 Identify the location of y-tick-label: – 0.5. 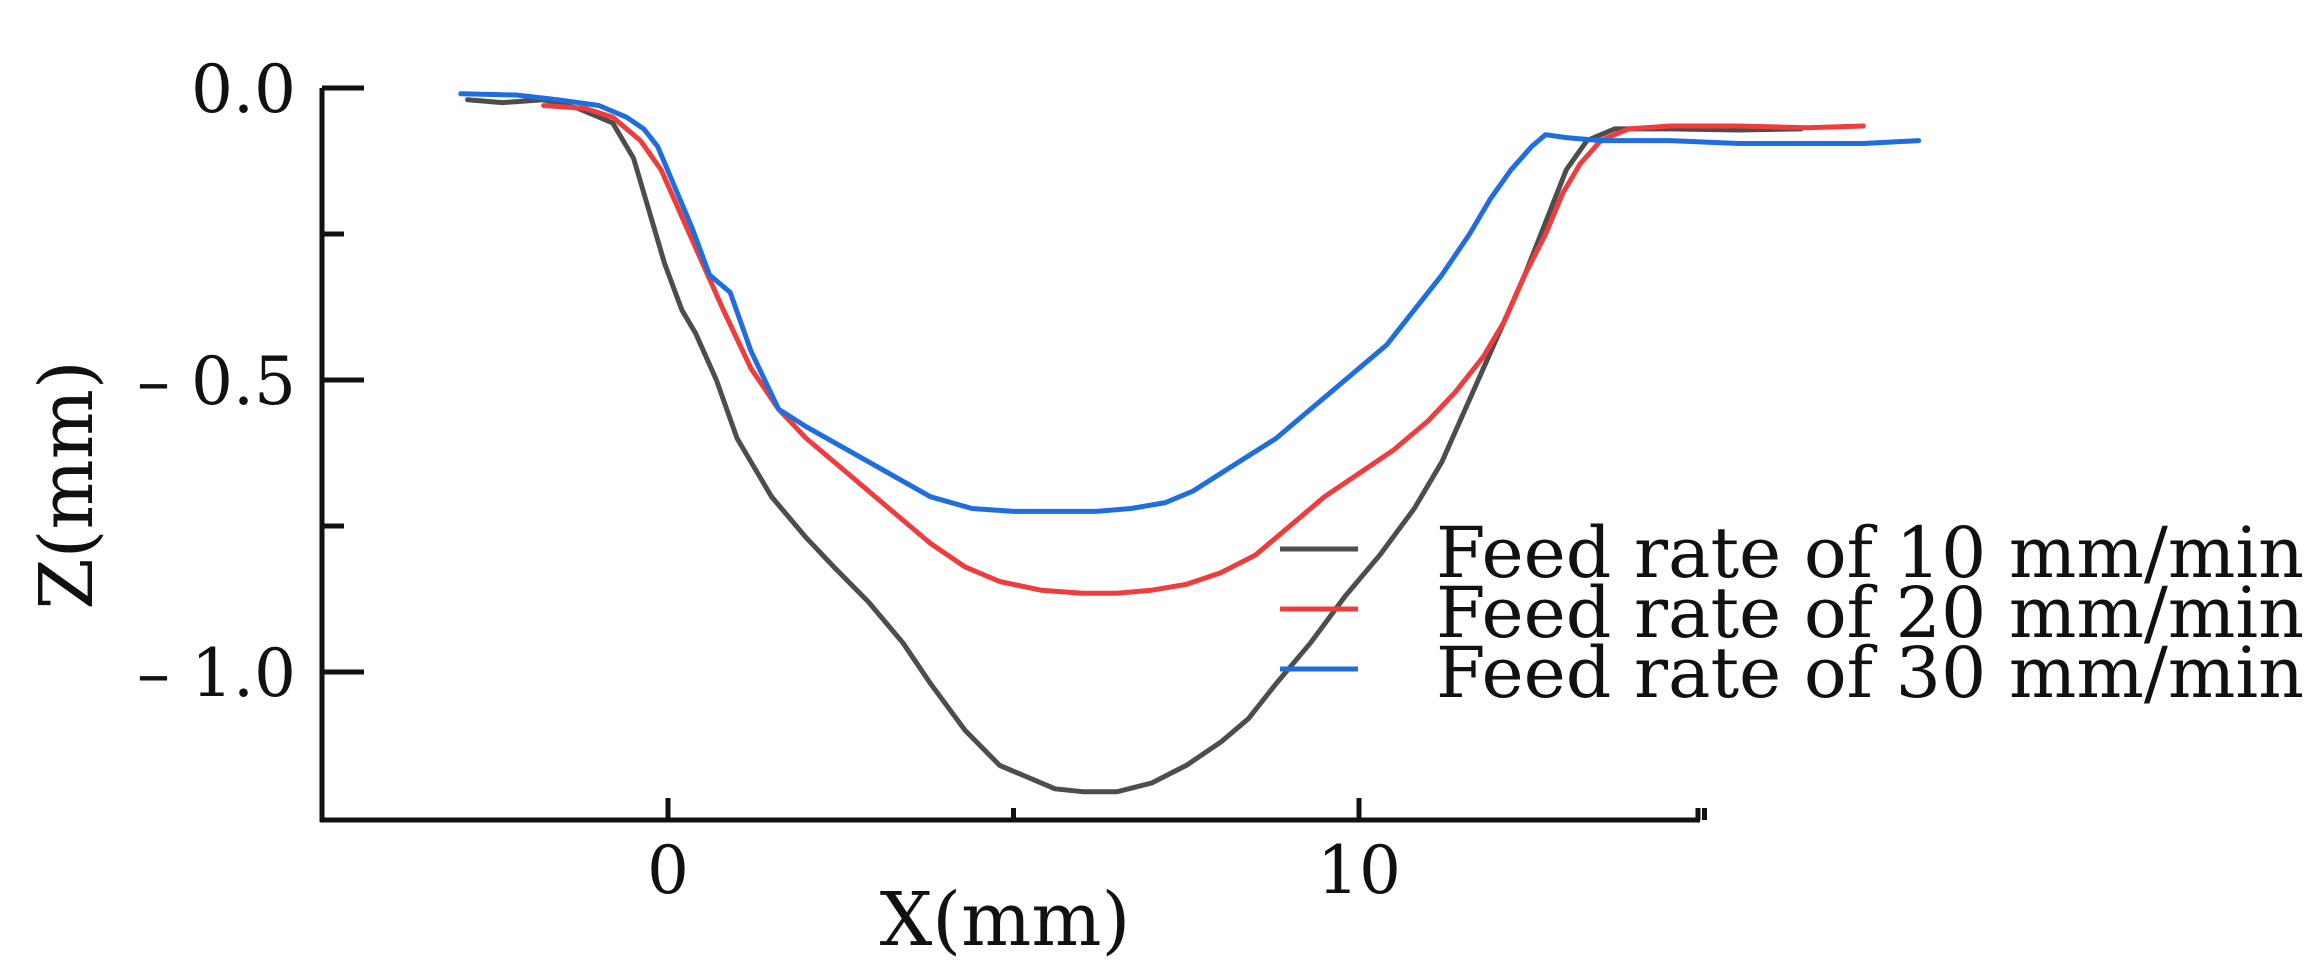
(216, 381).